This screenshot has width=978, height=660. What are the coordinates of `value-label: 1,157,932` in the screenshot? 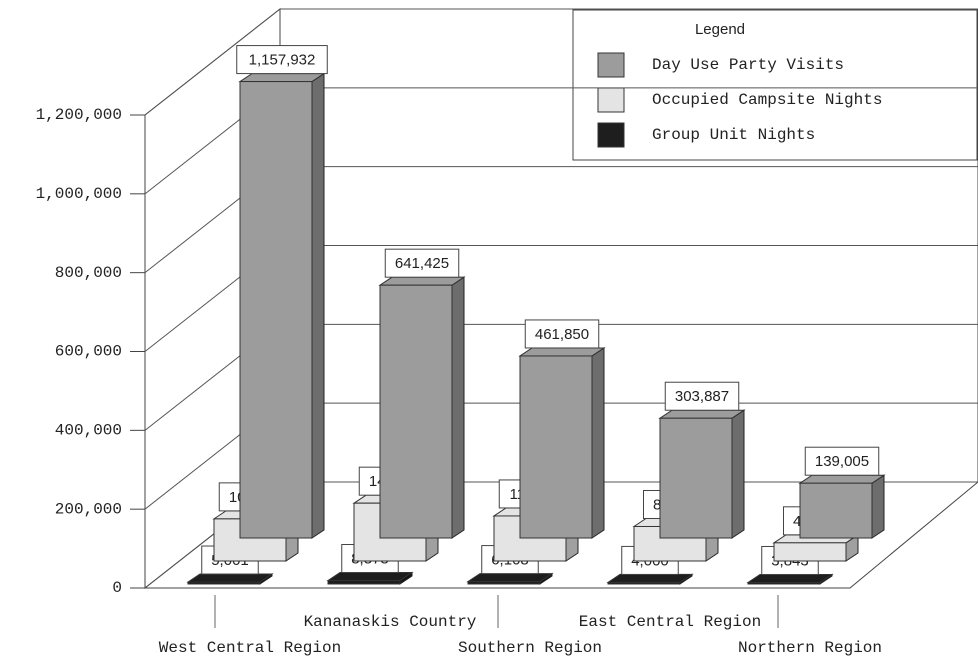 It's located at (282, 60).